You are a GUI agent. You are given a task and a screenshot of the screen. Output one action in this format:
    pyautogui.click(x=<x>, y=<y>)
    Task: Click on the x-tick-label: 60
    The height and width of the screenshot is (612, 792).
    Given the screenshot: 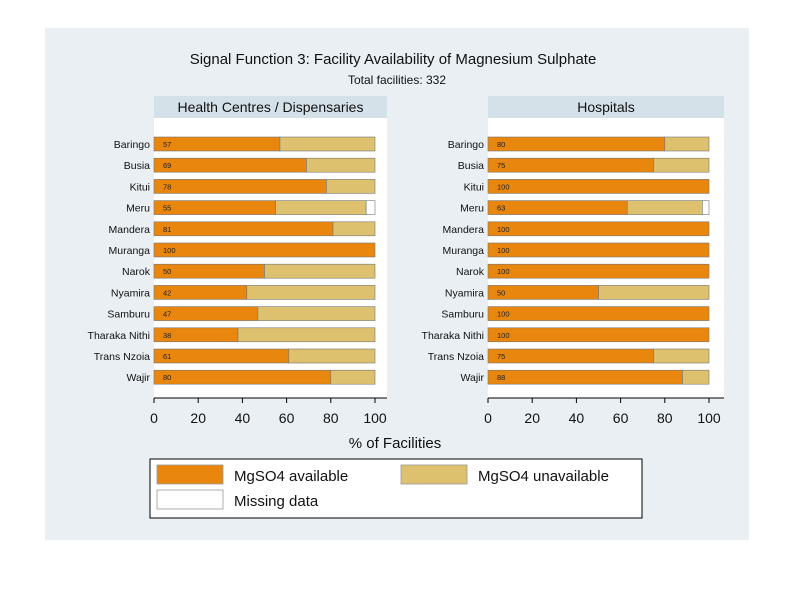 What is the action you would take?
    pyautogui.click(x=621, y=418)
    